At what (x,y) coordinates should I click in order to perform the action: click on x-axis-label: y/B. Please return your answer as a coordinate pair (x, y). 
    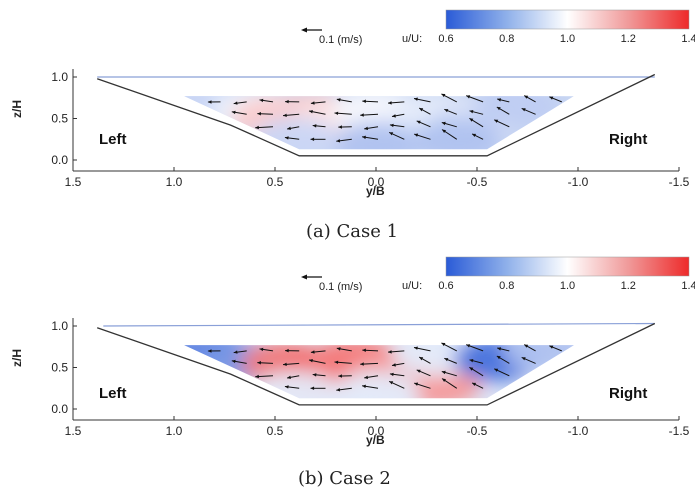
    Looking at the image, I should click on (375, 191).